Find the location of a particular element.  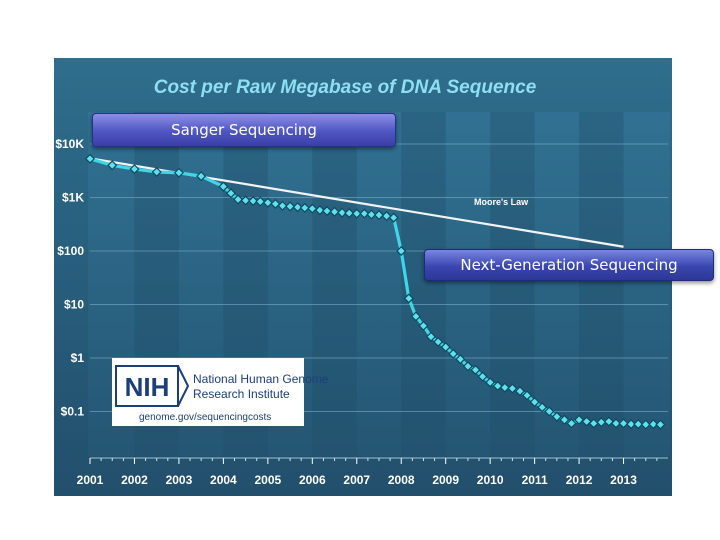

x-tick-label: 2013 is located at coordinates (623, 480).